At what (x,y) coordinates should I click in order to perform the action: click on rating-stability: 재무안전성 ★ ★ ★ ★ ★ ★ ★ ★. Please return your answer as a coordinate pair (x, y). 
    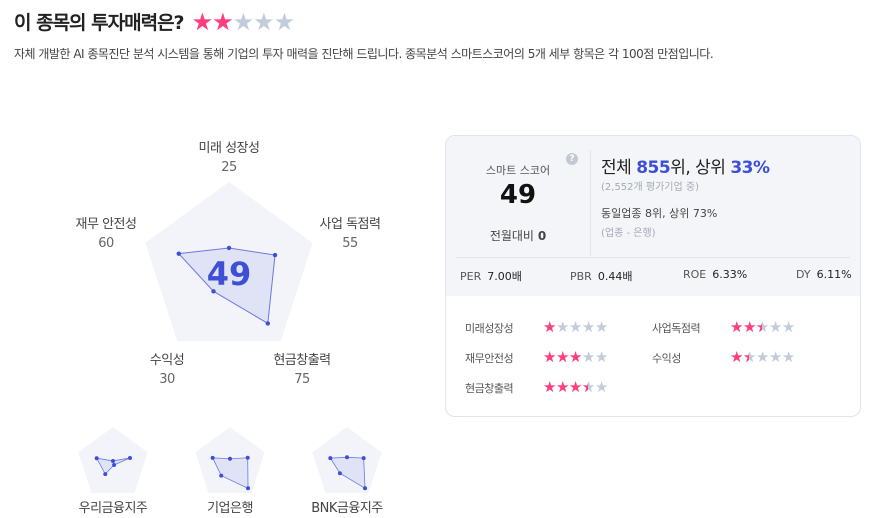
    Looking at the image, I should click on (536, 357).